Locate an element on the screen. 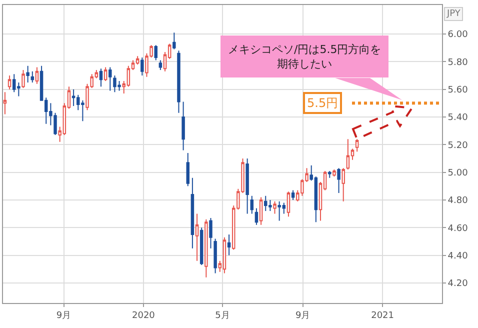 This screenshot has height=328, width=478. x-tick-label: 5月 is located at coordinates (222, 315).